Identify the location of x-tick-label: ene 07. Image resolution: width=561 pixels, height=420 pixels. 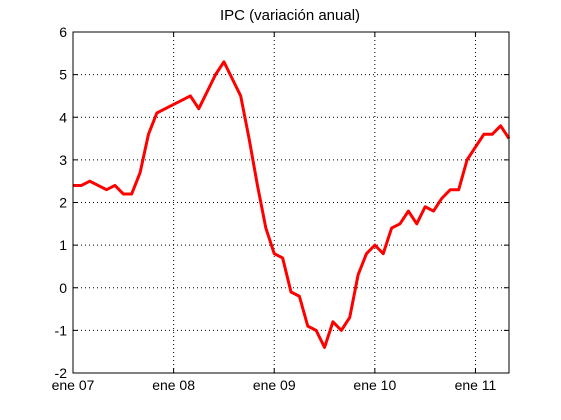
(73, 385).